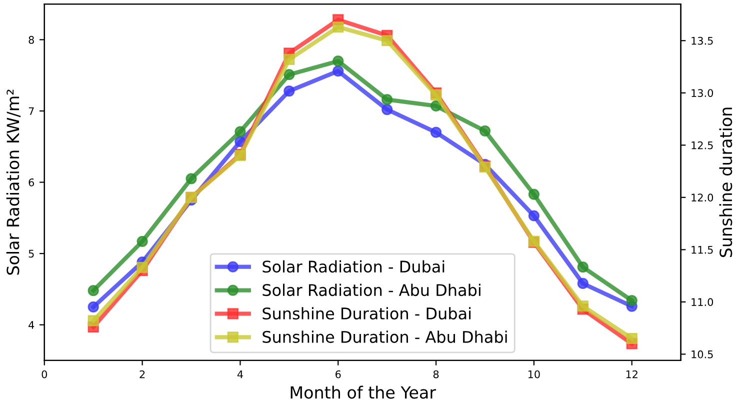 Image resolution: width=740 pixels, height=405 pixels. I want to click on x-tick-label: 8, so click(436, 374).